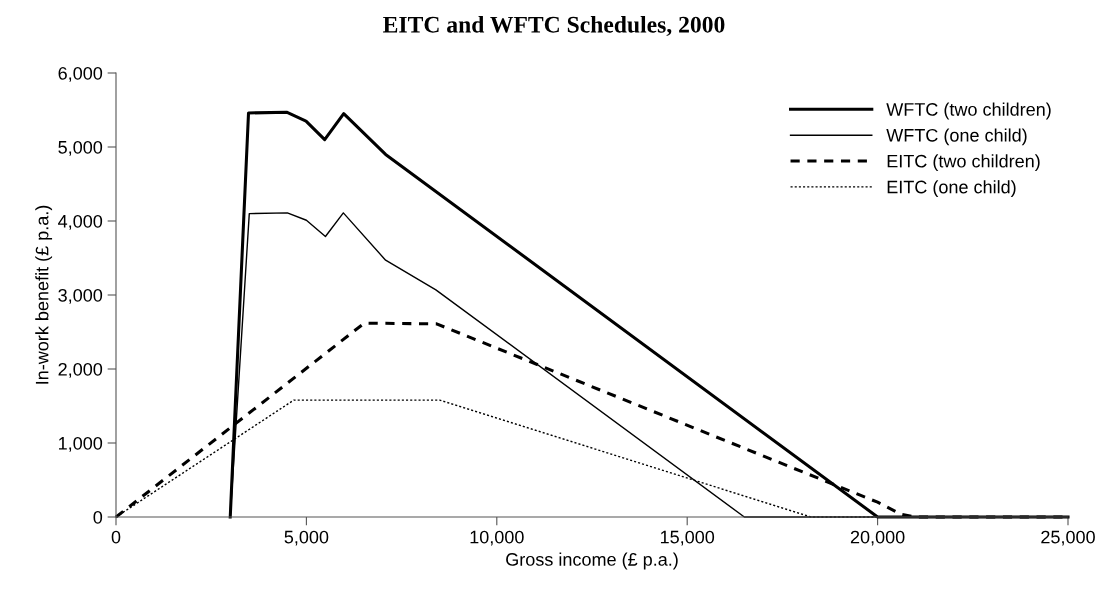  Describe the element at coordinates (687, 538) in the screenshot. I see `x-tick-label: 15,000` at that location.